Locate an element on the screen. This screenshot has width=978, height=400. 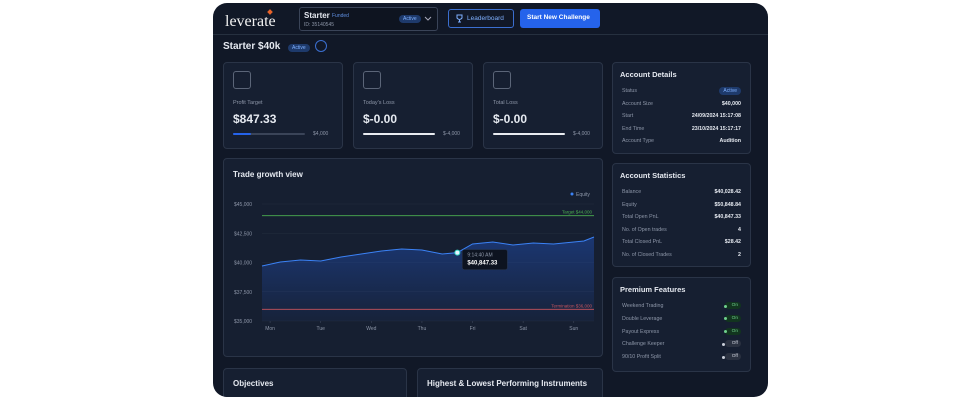
start-challenge-label: Start New Challenge is located at coordinates (558, 17).